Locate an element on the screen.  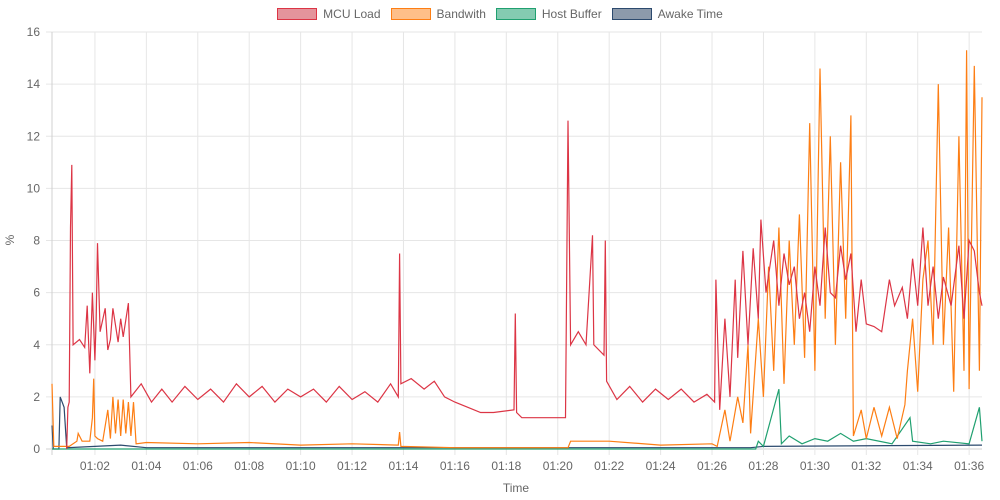
y-tick-label: 8 is located at coordinates (36, 241).